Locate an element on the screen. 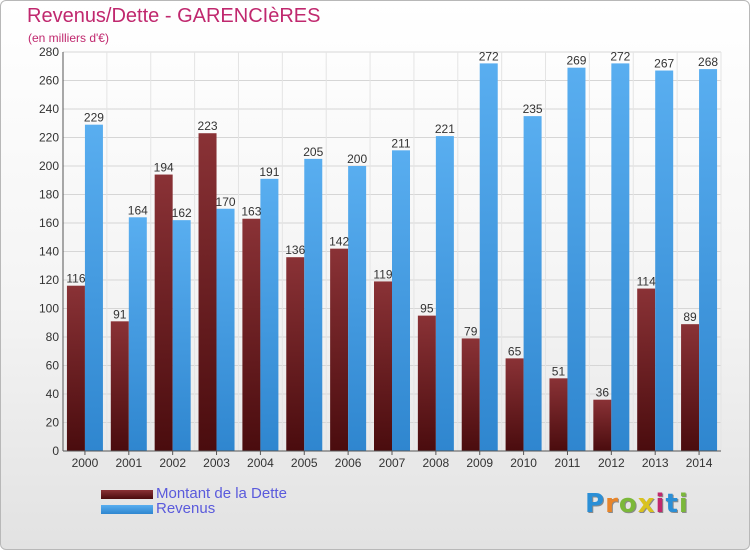 The height and width of the screenshot is (550, 750). y-tick-label: 260 is located at coordinates (49, 81).